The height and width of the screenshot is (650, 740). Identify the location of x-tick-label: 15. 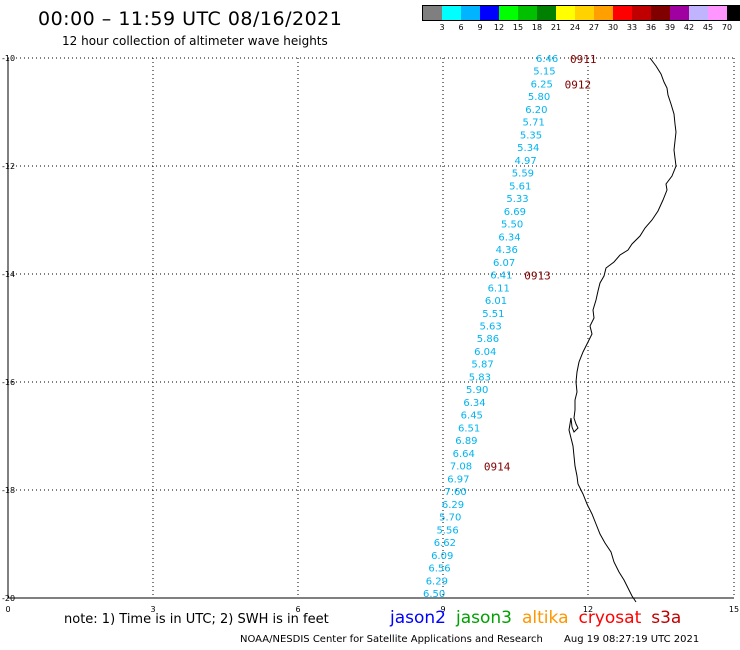
(734, 609).